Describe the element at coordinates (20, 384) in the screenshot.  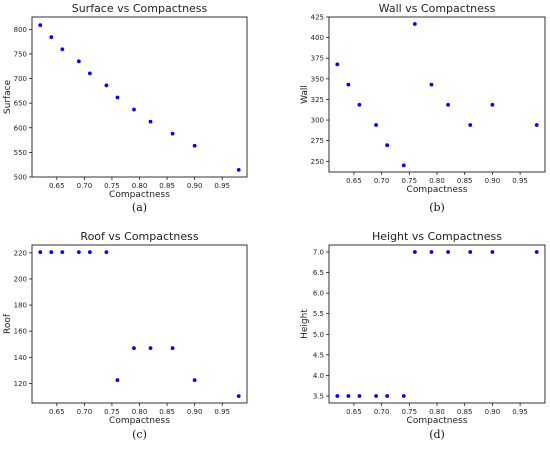
I see `y-tick-label: 120` at that location.